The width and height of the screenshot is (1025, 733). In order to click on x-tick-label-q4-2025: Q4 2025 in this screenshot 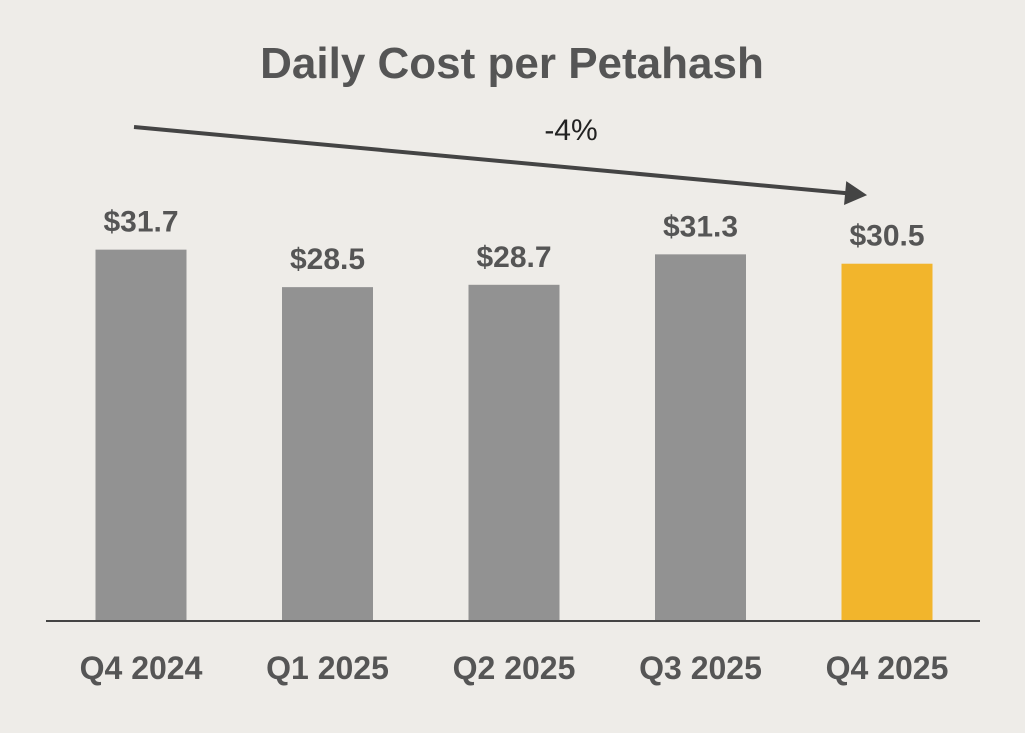, I will do `click(887, 668)`.